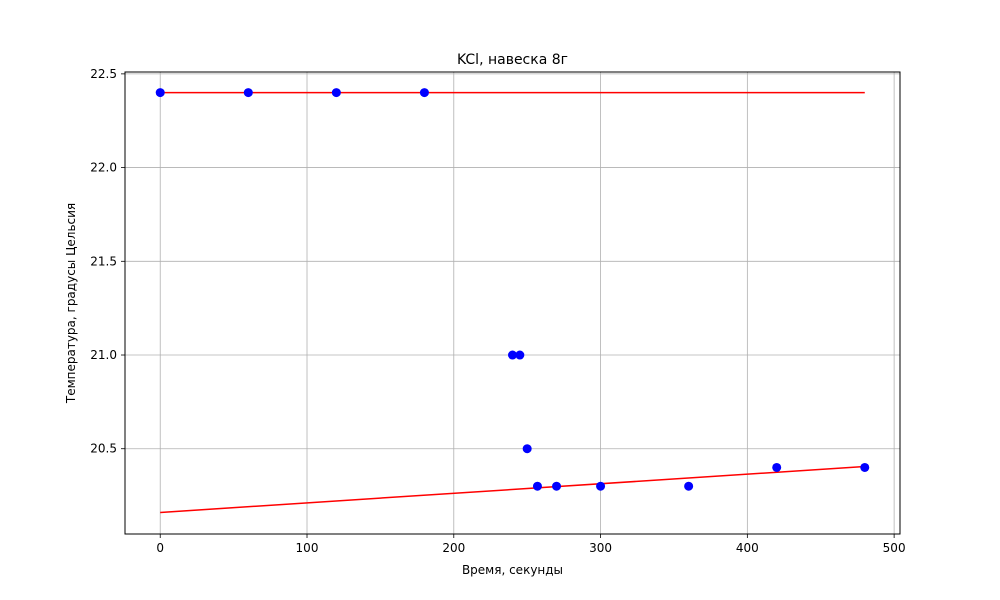  What do you see at coordinates (71, 303) in the screenshot?
I see `y-axis-label: Температура, градусы Цельсия` at bounding box center [71, 303].